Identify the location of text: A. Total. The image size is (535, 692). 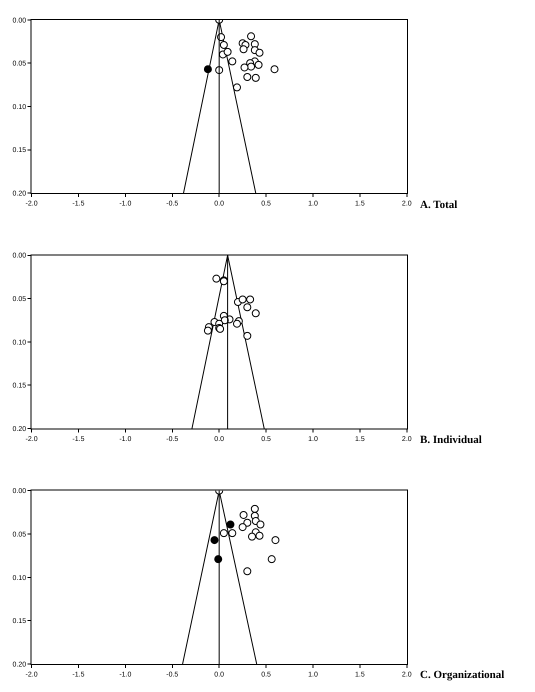
(439, 205).